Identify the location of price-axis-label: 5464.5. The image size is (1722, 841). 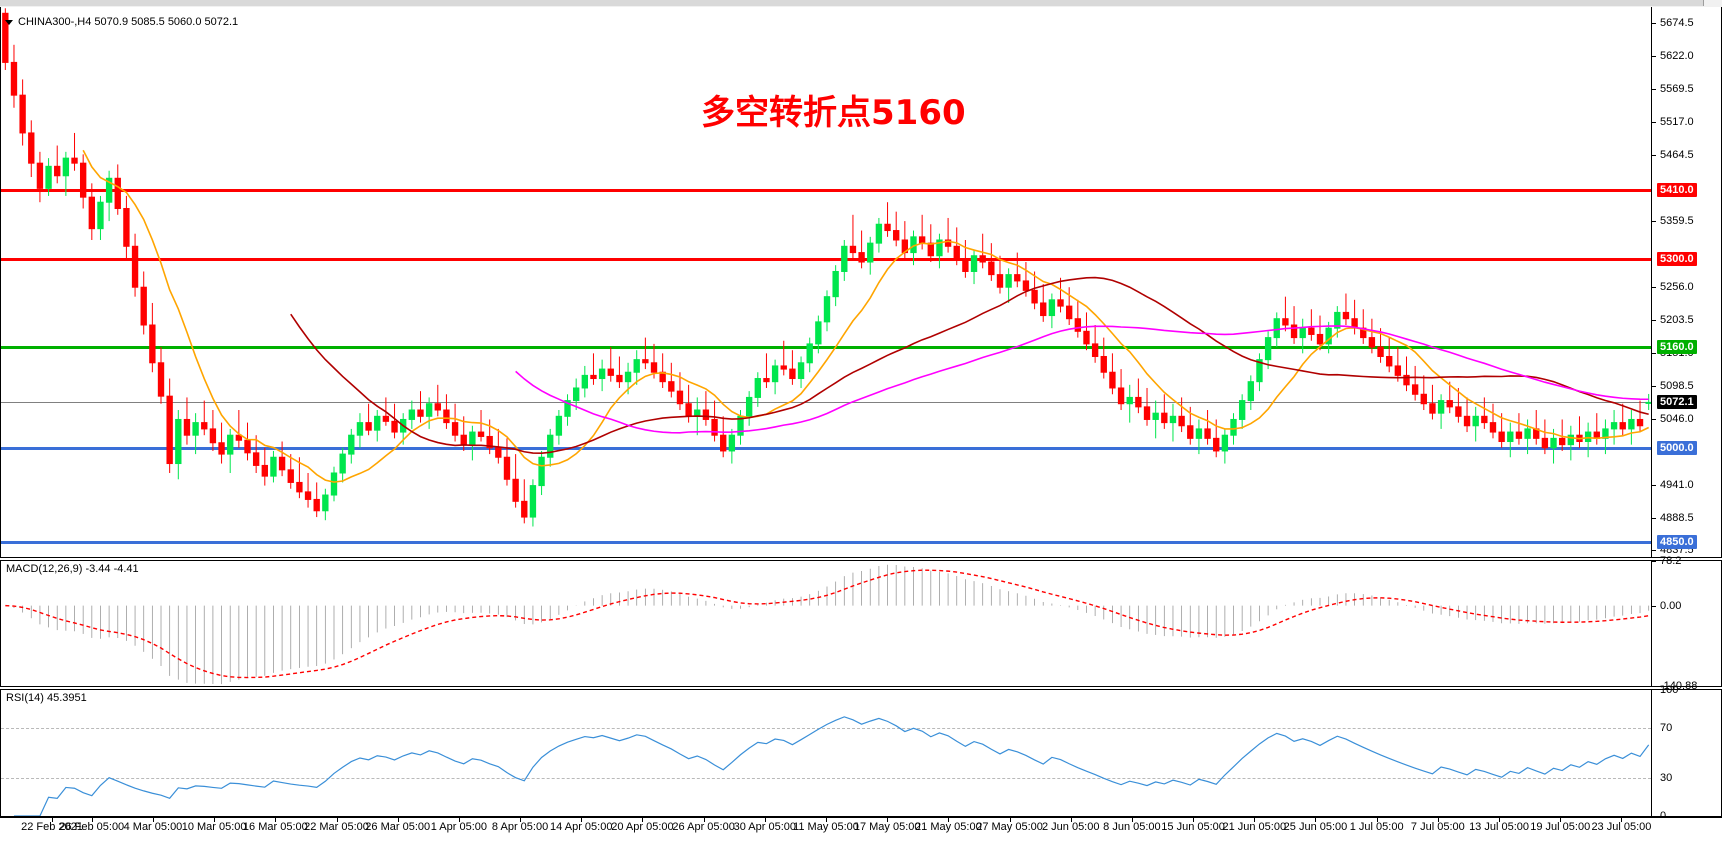
(1677, 155).